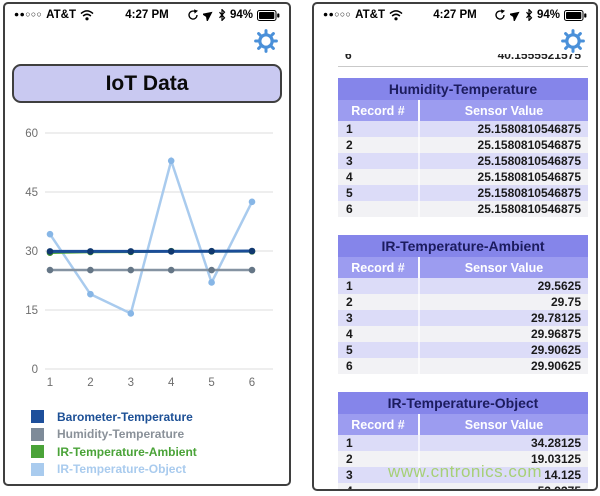 The image size is (600, 496). Describe the element at coordinates (268, 15) in the screenshot. I see `battery-icon` at that location.